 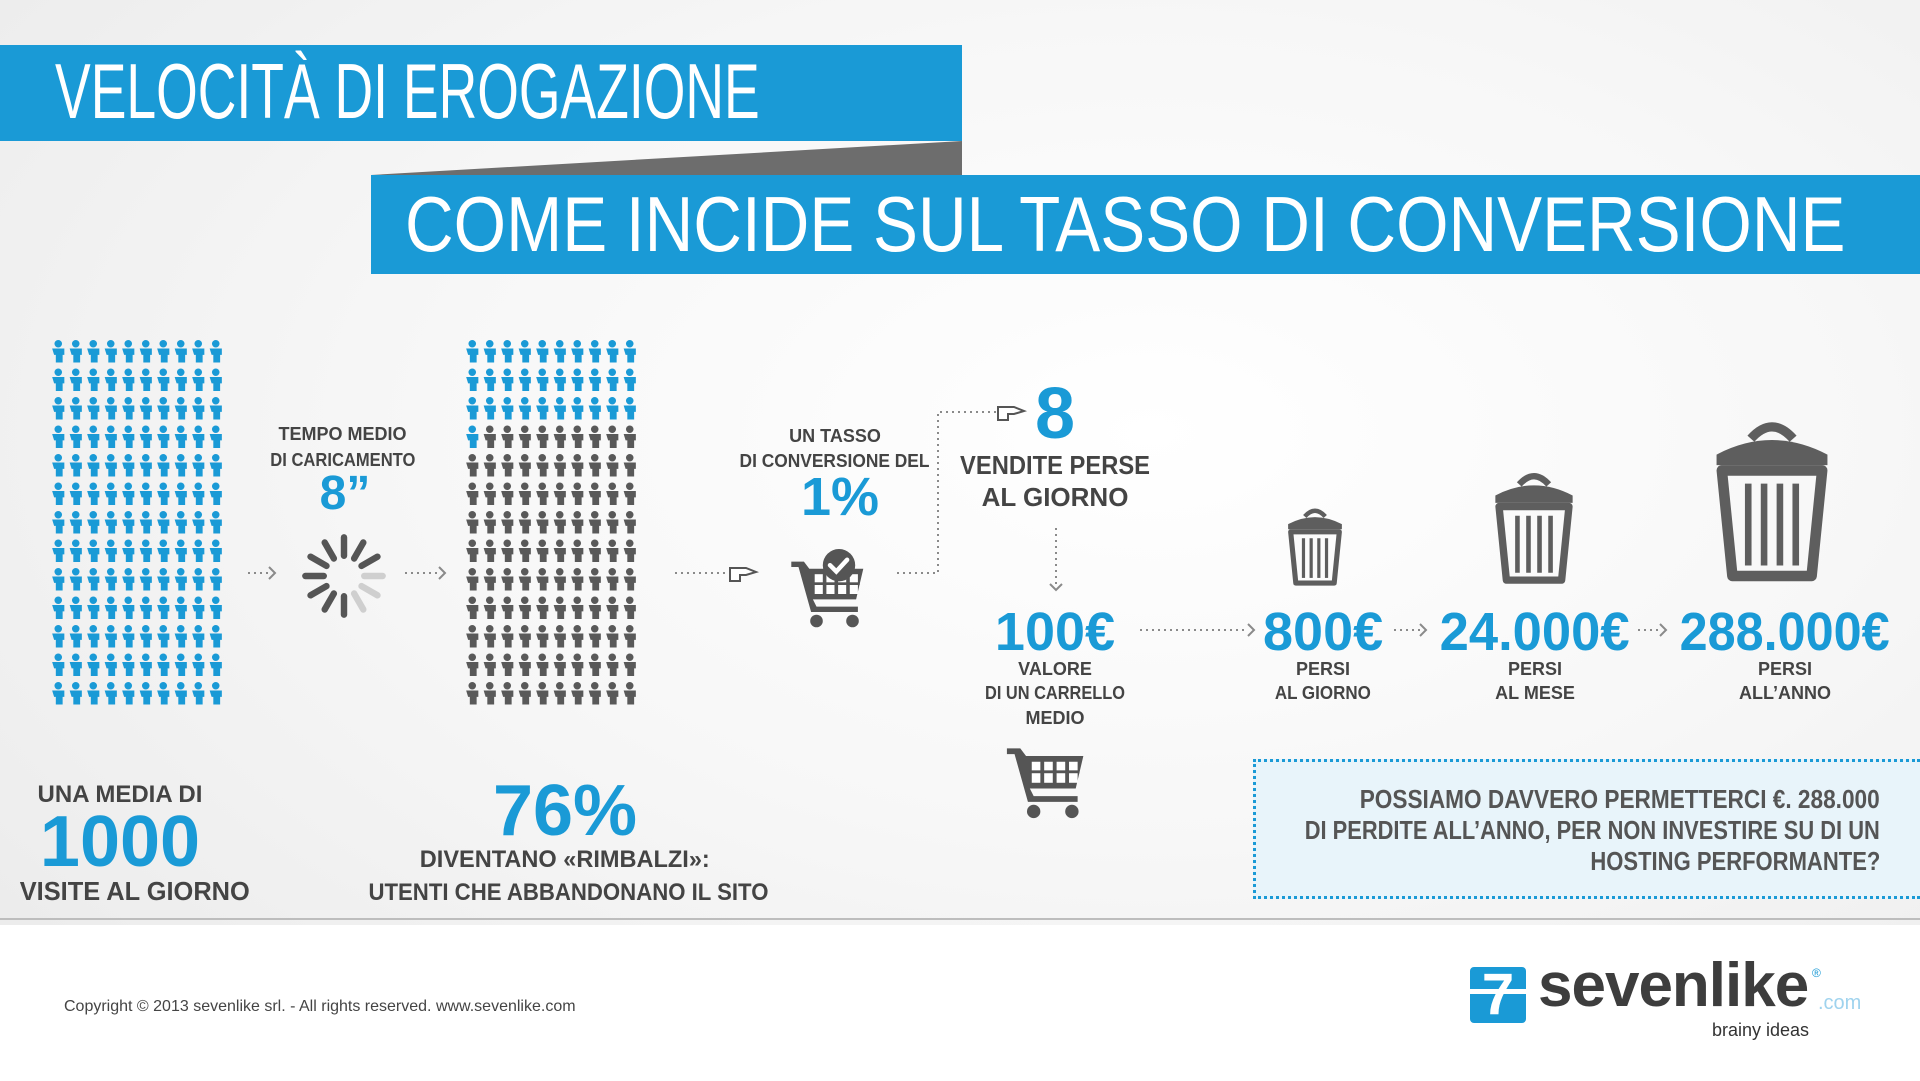 I want to click on lost-sales-value: 8, so click(x=1055, y=414).